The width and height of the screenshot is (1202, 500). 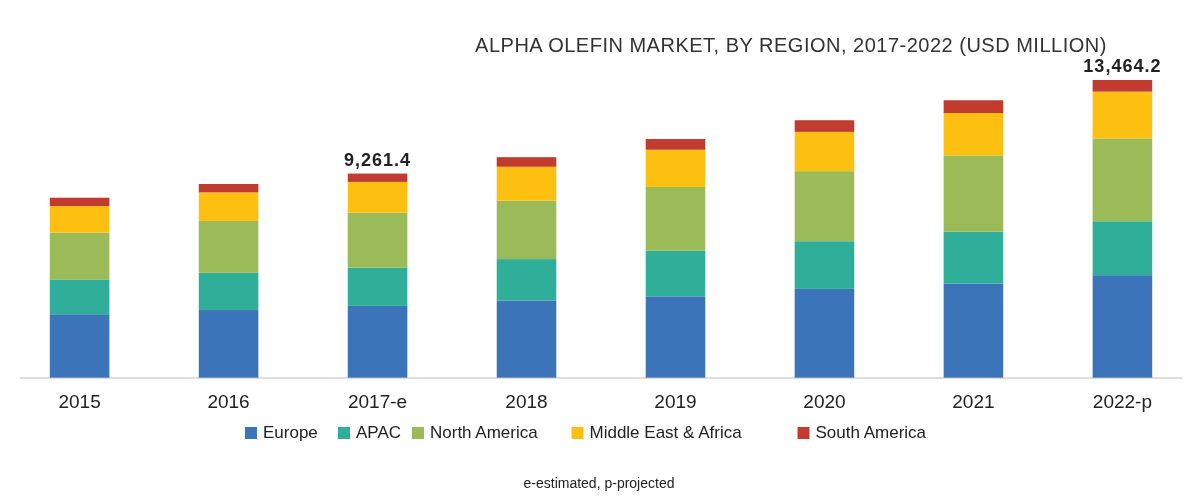 I want to click on annotation: 9,261.4, so click(x=378, y=159).